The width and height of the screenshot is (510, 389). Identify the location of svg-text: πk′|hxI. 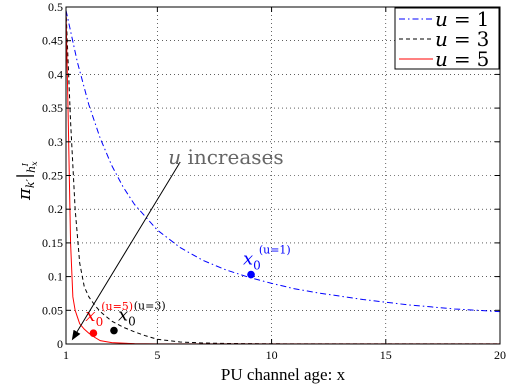
(26, 181).